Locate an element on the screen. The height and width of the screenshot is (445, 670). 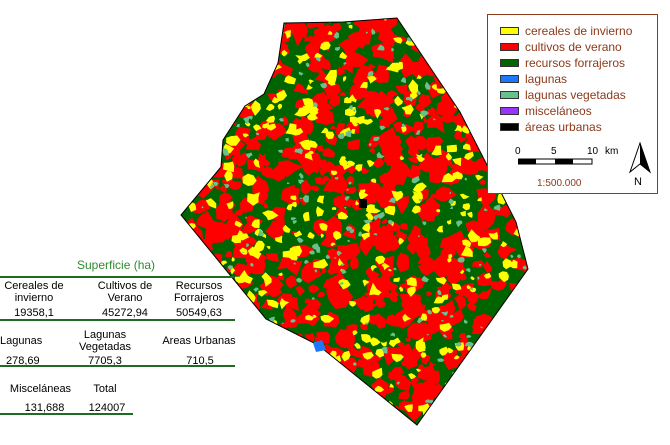
scale-ratio: 1:500.000 is located at coordinates (559, 183).